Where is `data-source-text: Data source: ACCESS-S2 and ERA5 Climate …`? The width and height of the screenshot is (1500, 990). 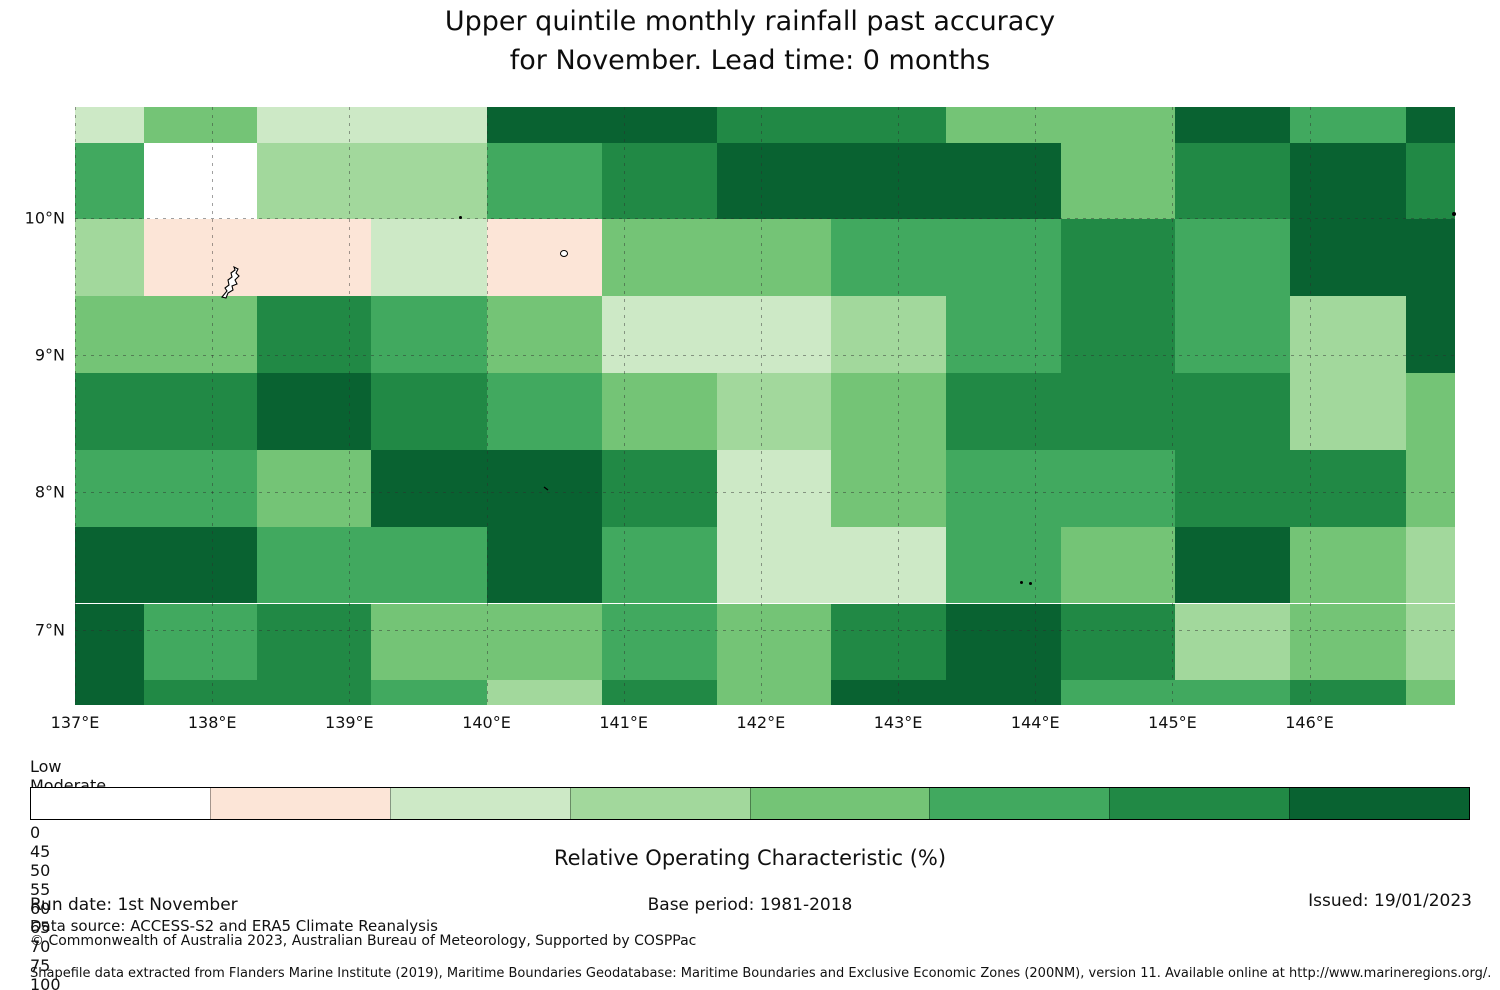
data-source-text: Data source: ACCESS-S2 and ERA5 Climate … is located at coordinates (234, 926).